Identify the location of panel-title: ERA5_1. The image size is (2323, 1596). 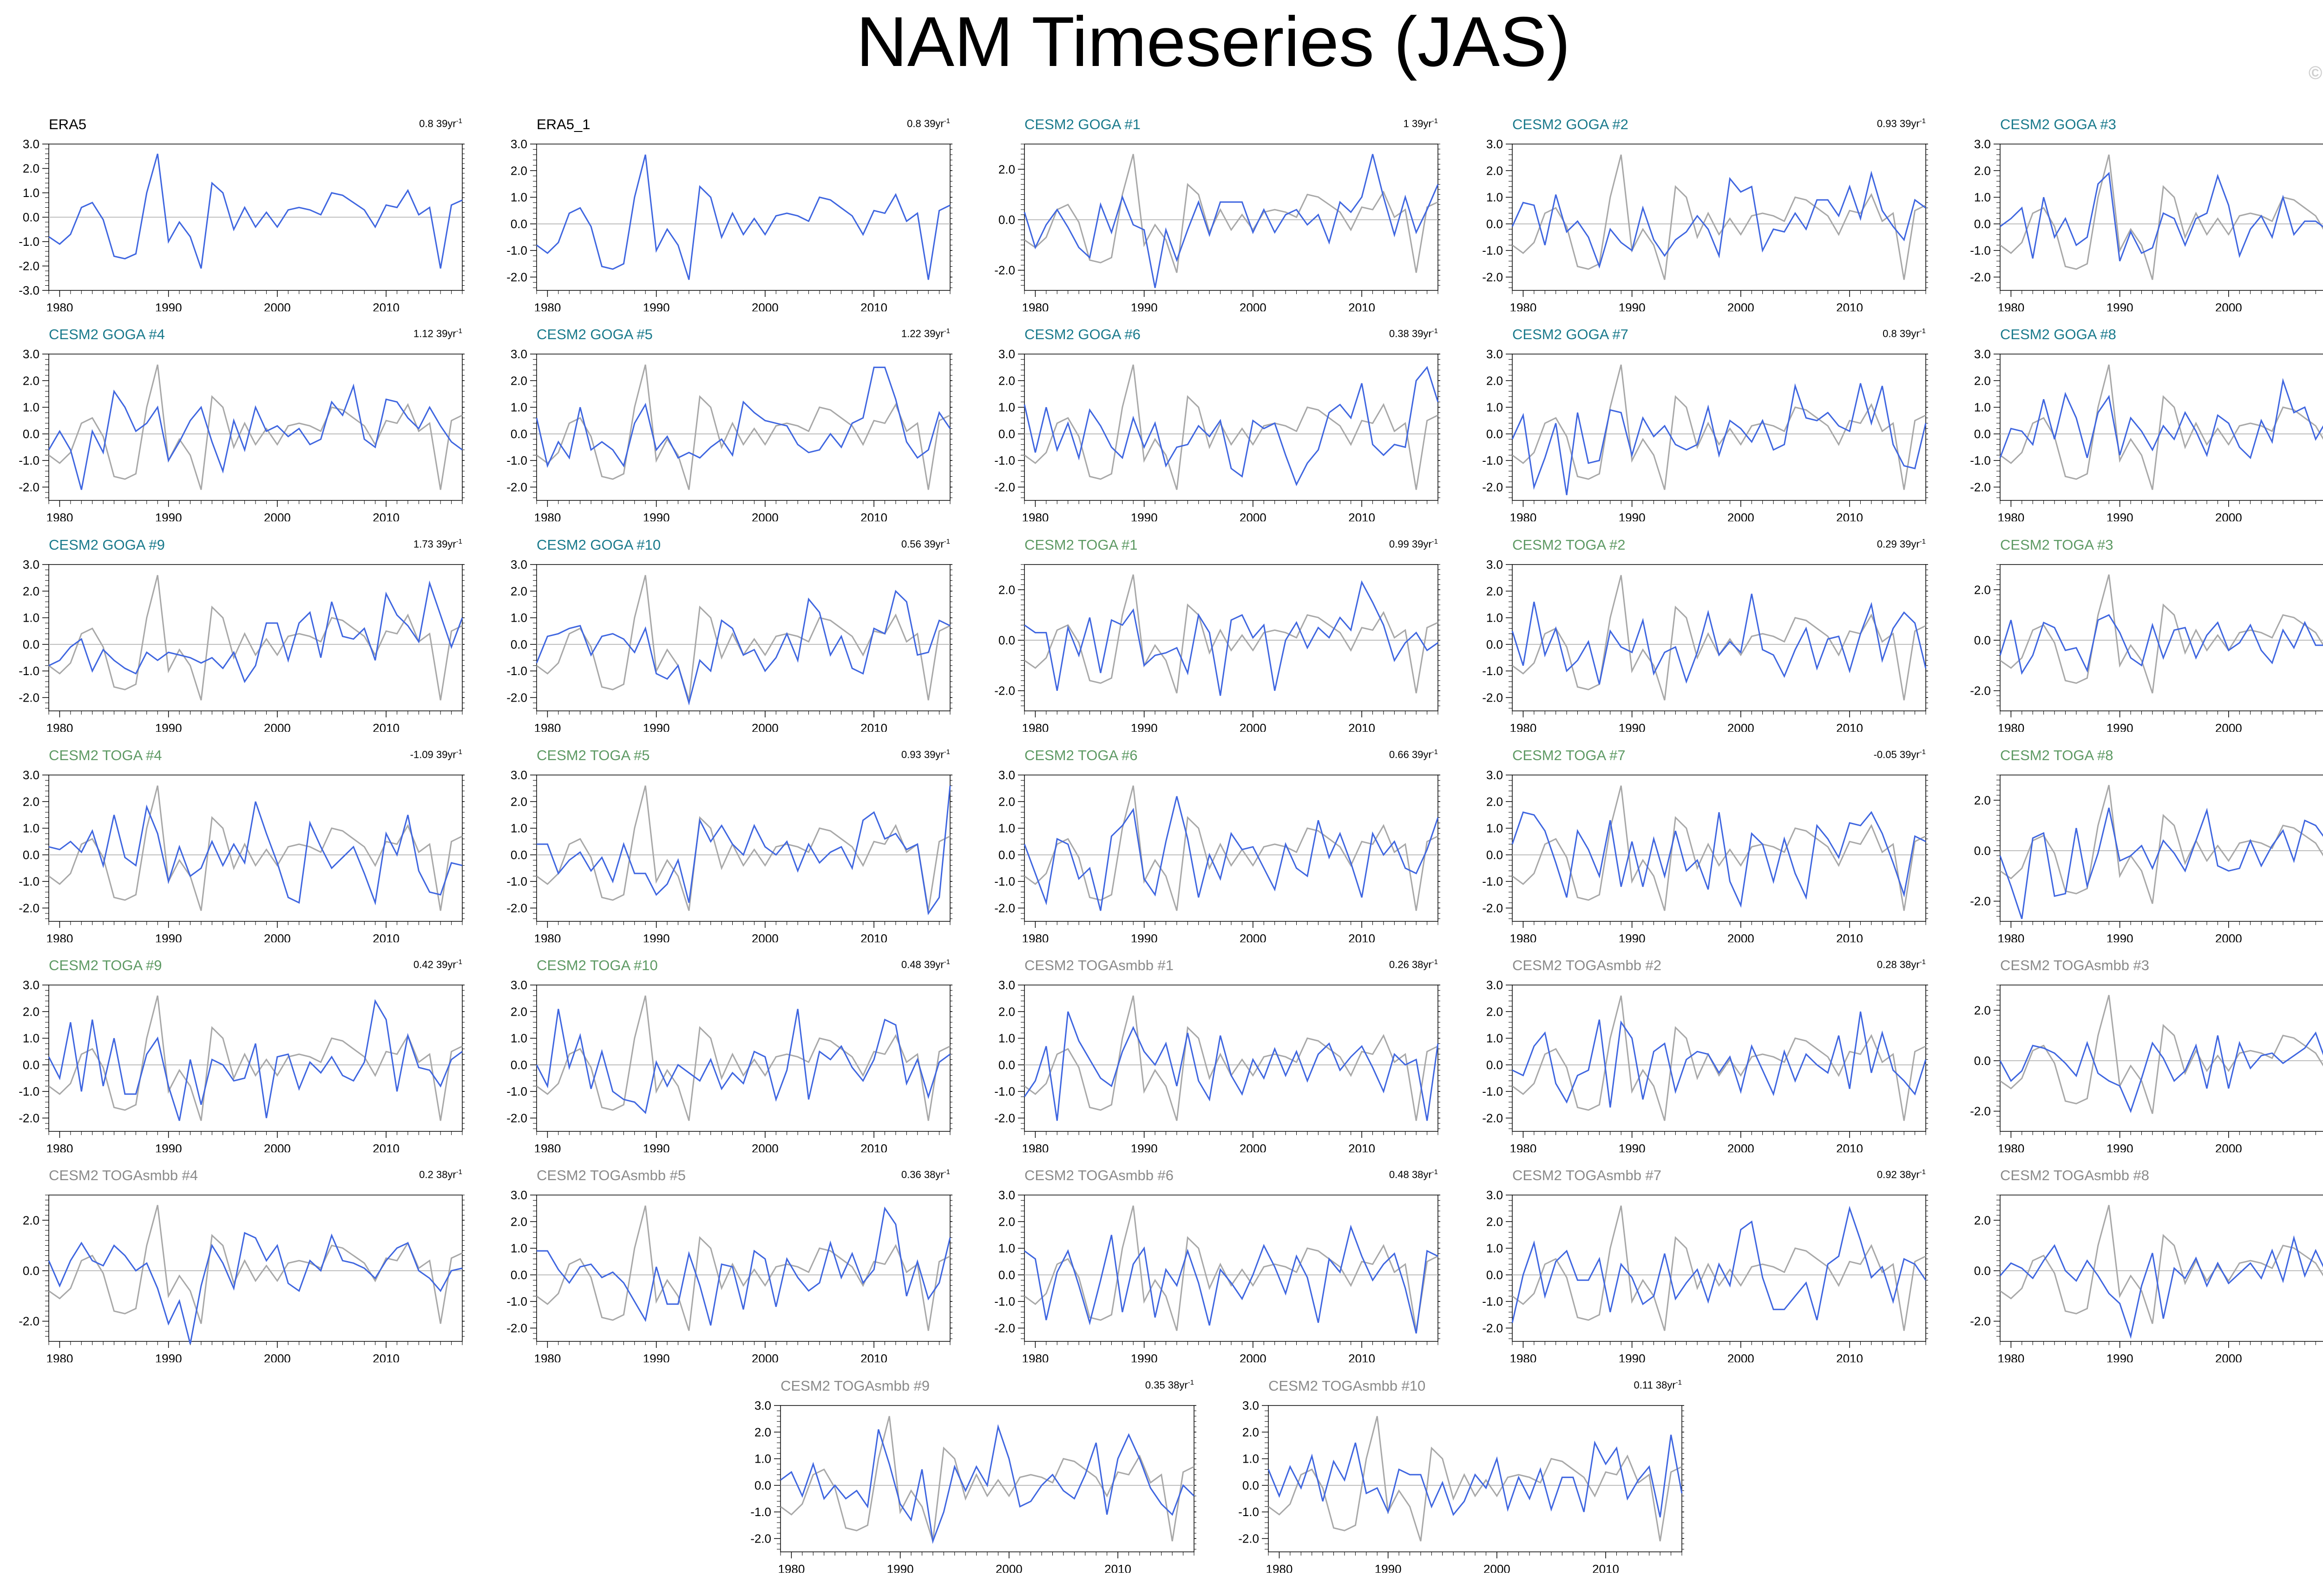
(564, 124).